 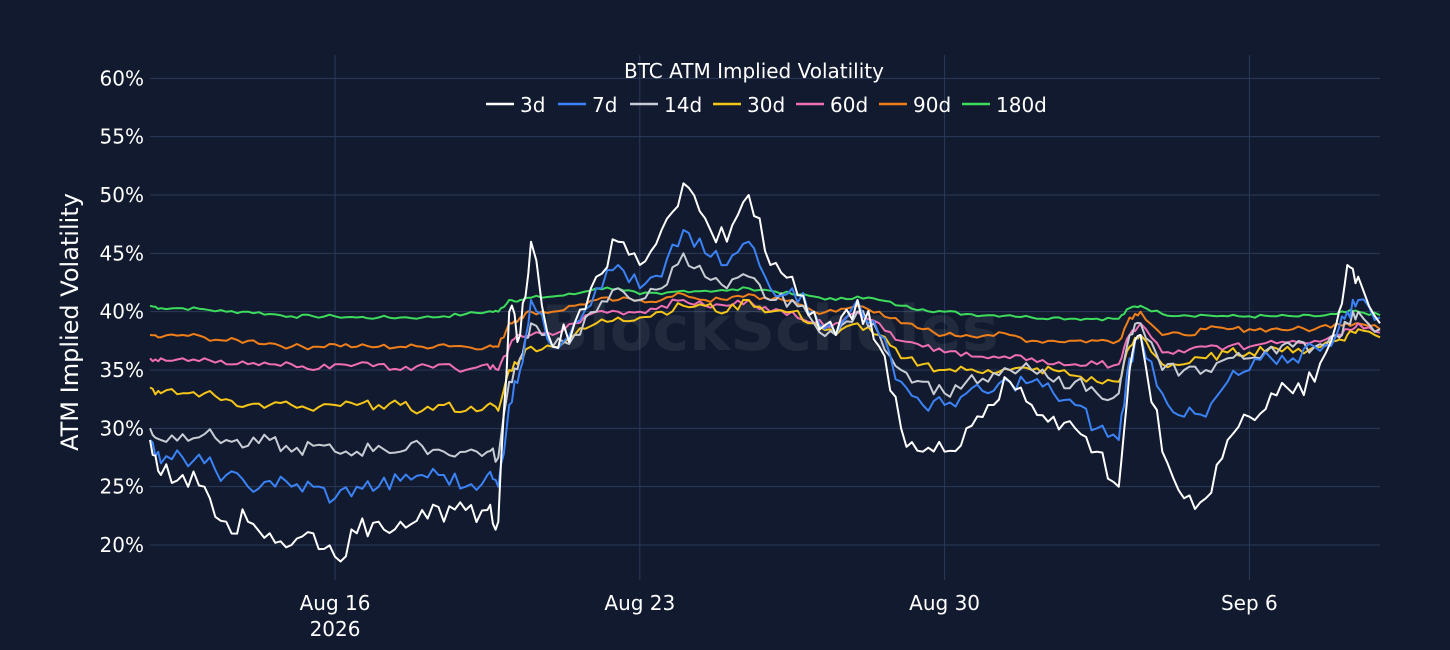 What do you see at coordinates (122, 545) in the screenshot?
I see `y-tick-label: 20%` at bounding box center [122, 545].